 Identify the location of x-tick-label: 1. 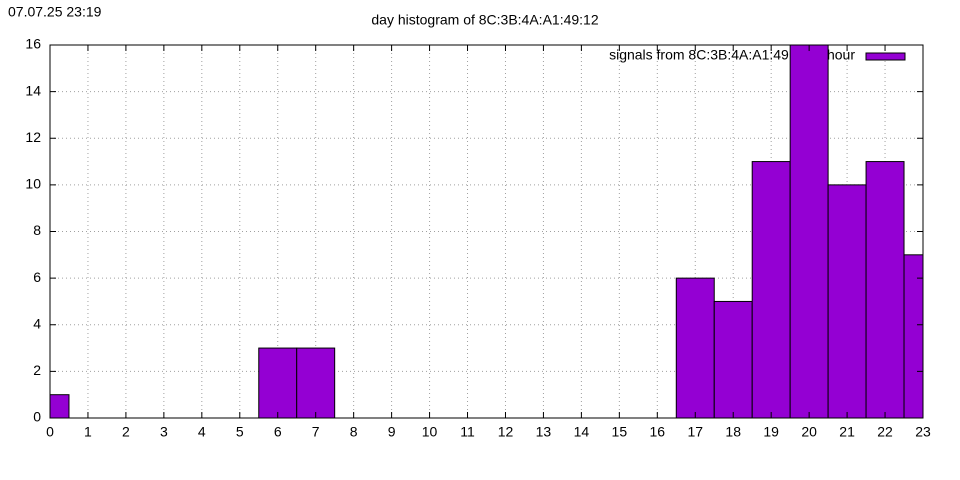
(88, 432).